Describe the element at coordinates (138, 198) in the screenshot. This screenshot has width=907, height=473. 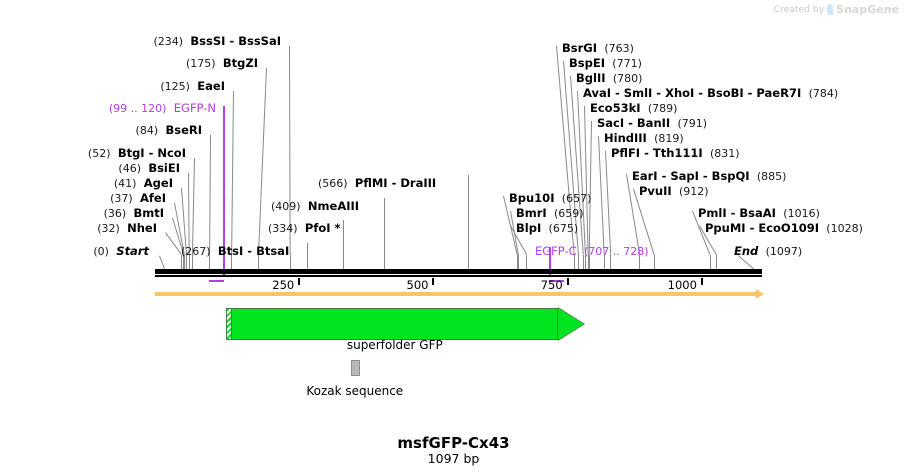
I see `site-label-afei: (37) AfeI` at that location.